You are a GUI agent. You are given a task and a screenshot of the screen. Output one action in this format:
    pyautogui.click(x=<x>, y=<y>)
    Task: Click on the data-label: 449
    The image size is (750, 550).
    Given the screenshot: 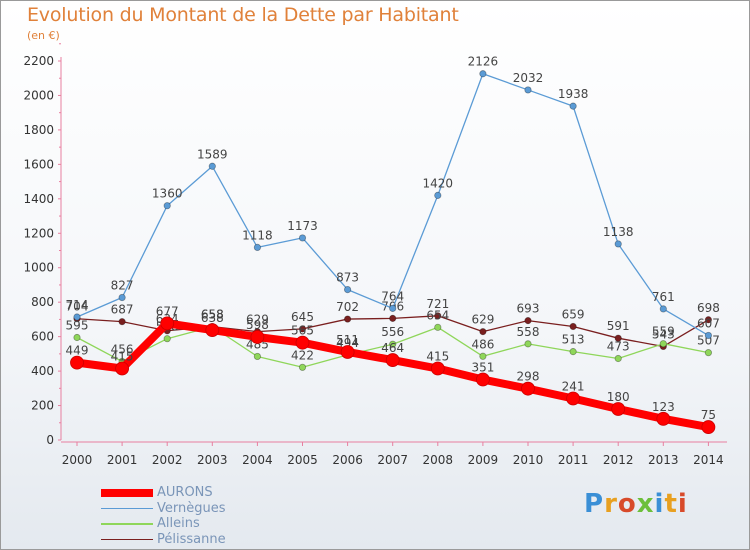 What is the action you would take?
    pyautogui.click(x=77, y=351)
    